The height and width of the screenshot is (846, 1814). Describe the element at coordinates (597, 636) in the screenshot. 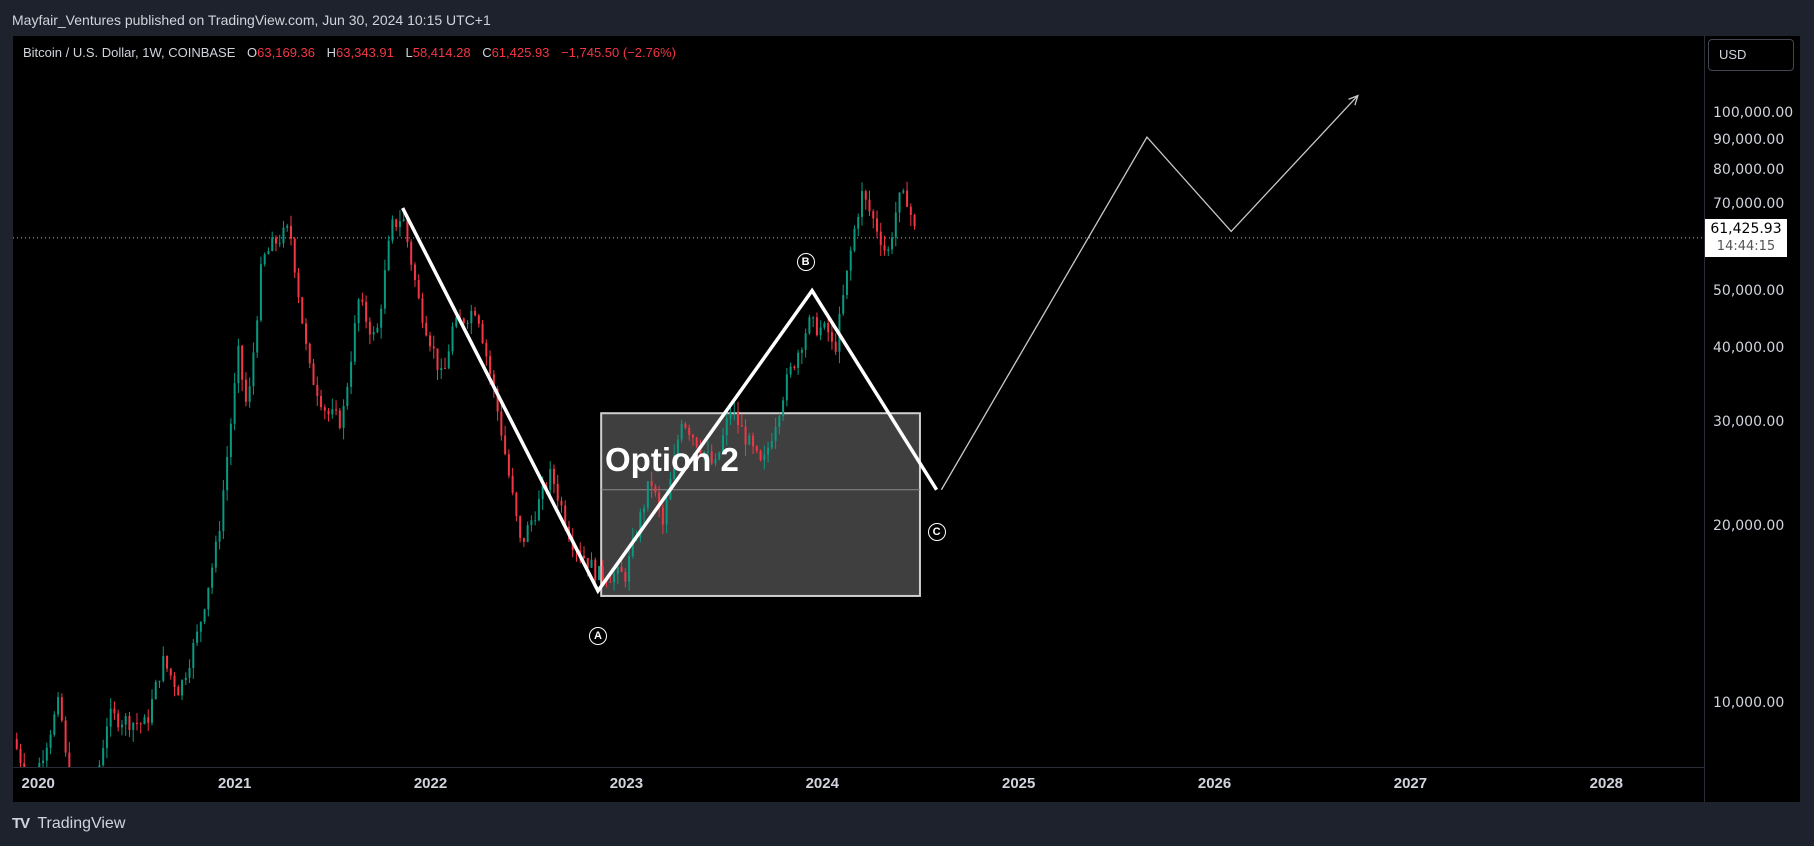

I see `wave-a-marker: A` at that location.